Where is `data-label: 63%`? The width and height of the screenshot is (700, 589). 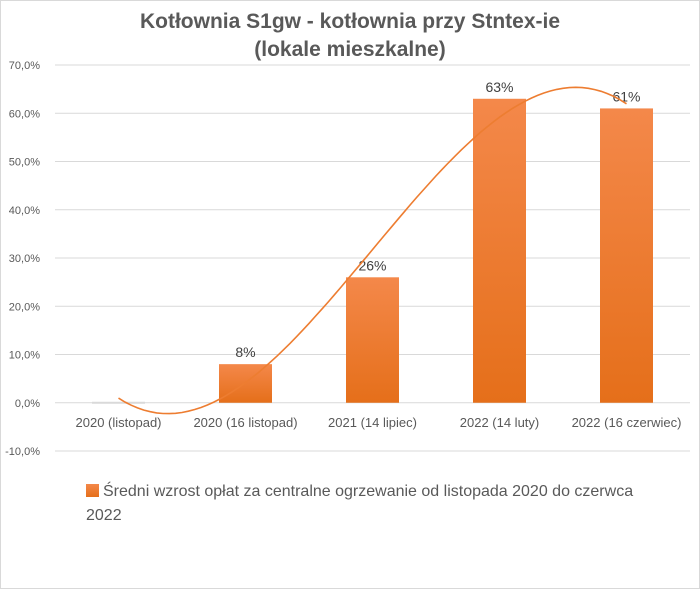
data-label: 63% is located at coordinates (499, 87).